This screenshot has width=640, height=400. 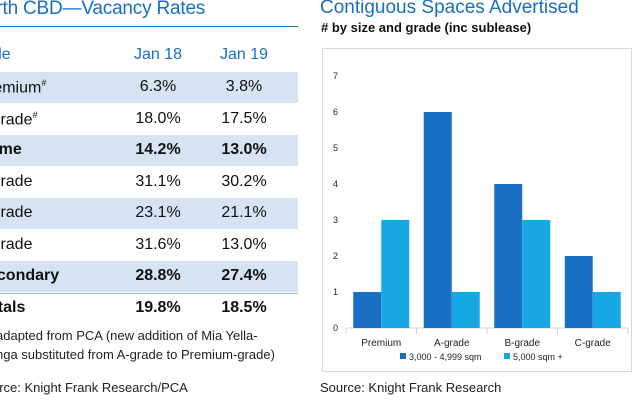 I want to click on chart-source: Source: Knight Frank Research, so click(x=411, y=387).